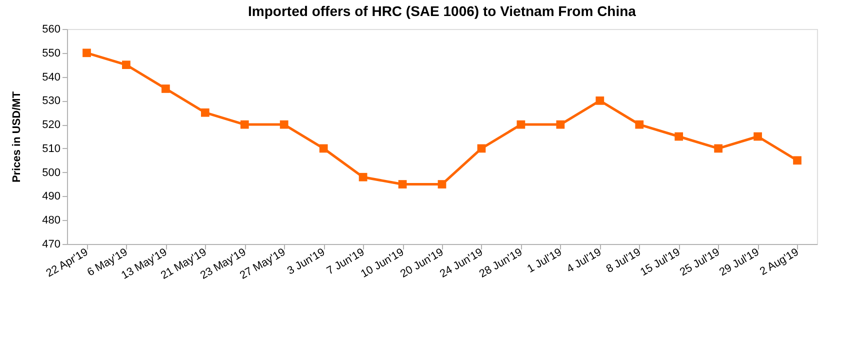  I want to click on y-tick-label: 480, so click(51, 220).